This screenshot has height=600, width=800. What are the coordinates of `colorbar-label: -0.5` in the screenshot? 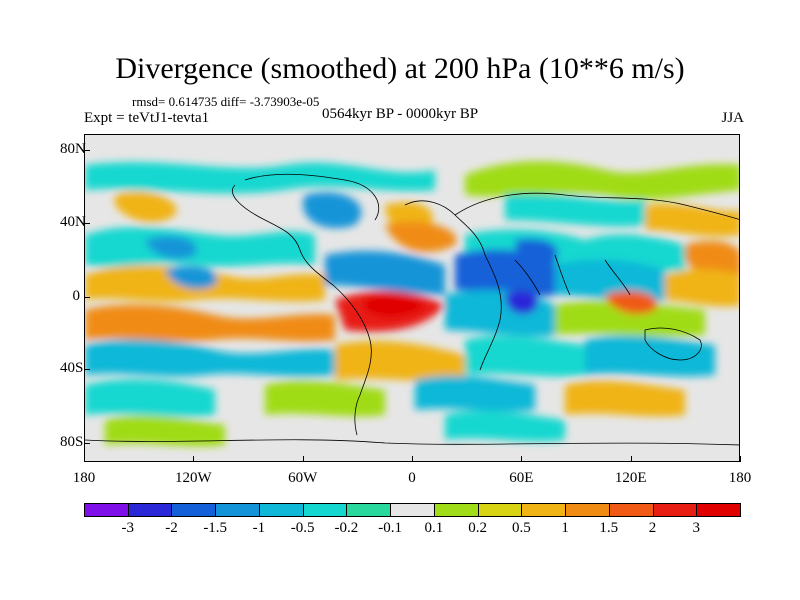 It's located at (302, 528).